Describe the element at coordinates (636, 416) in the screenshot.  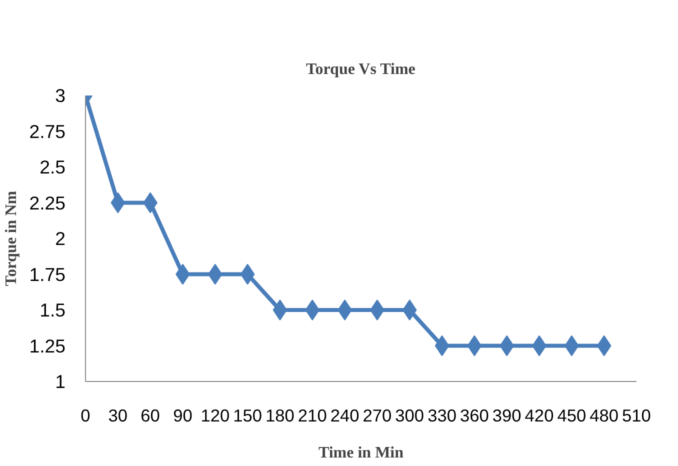
I see `x-tick-label: 510` at that location.